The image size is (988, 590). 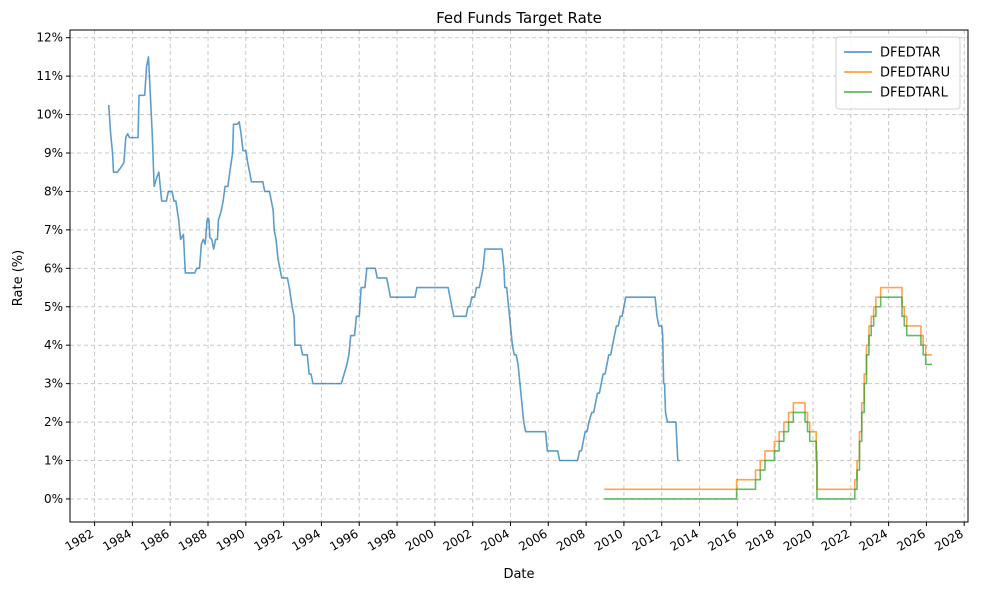 I want to click on legend-label: DFEDTARU, so click(x=915, y=73).